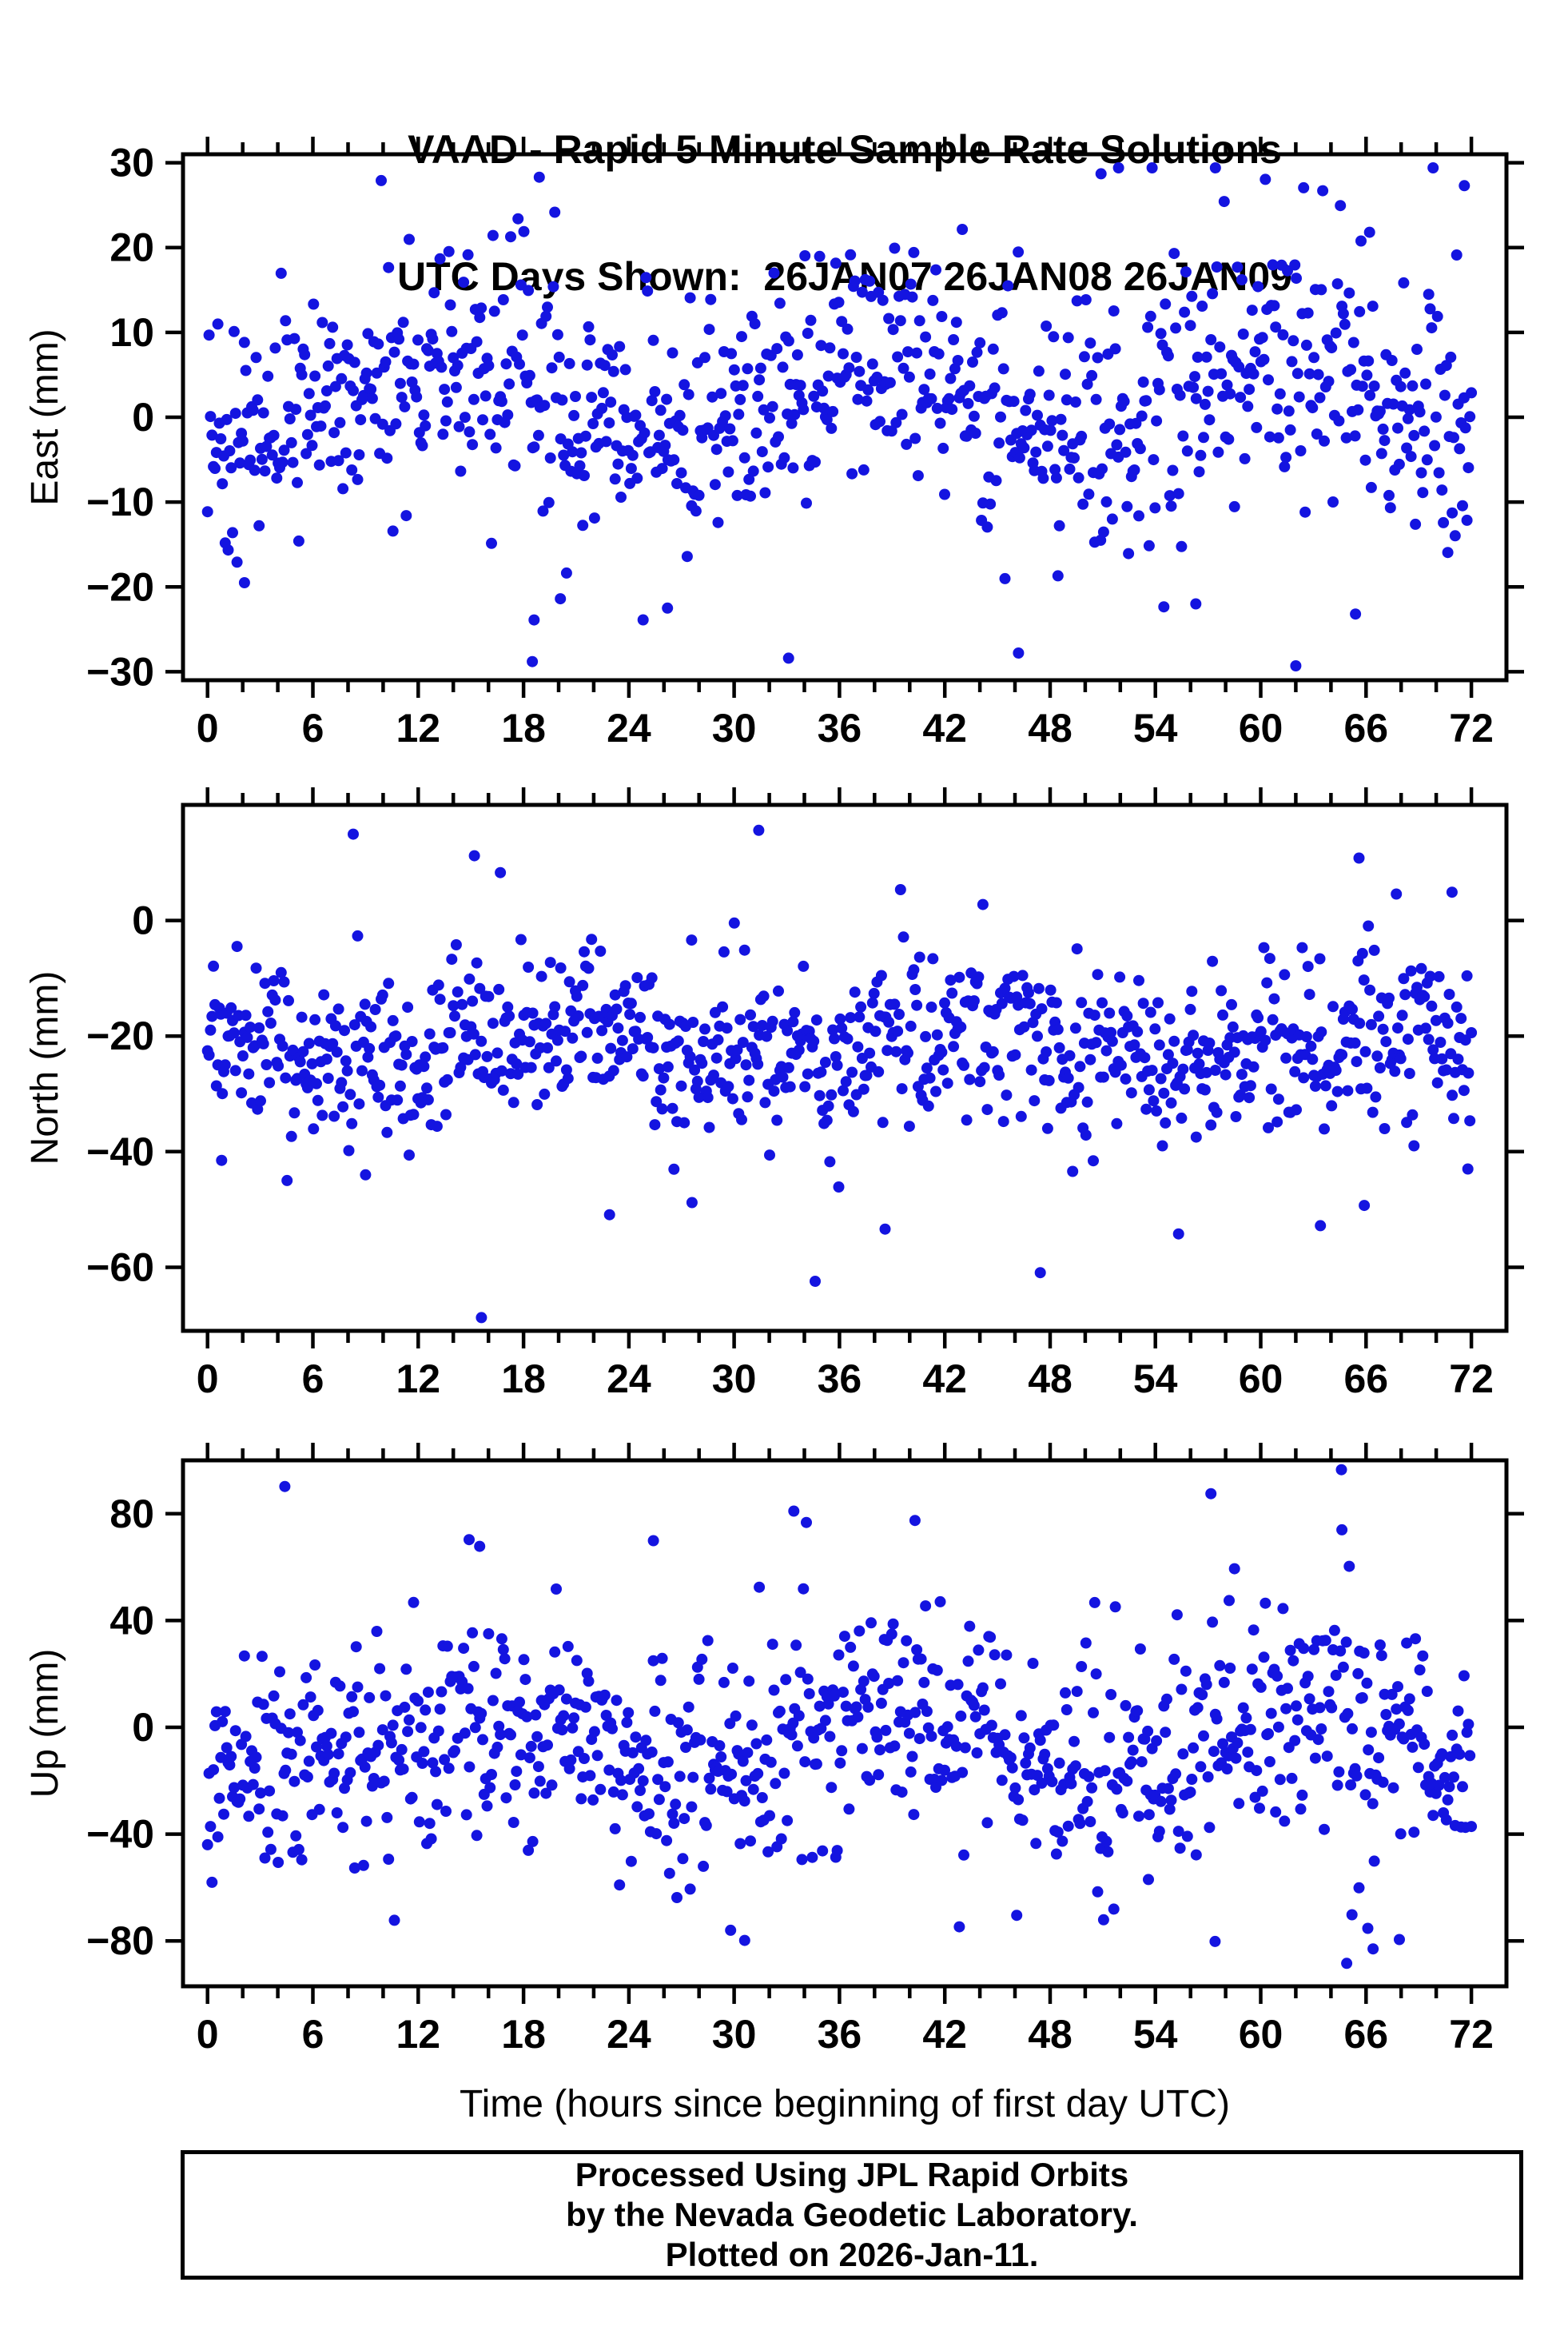 The width and height of the screenshot is (1568, 2326). I want to click on x-tick-label: 48, so click(1050, 729).